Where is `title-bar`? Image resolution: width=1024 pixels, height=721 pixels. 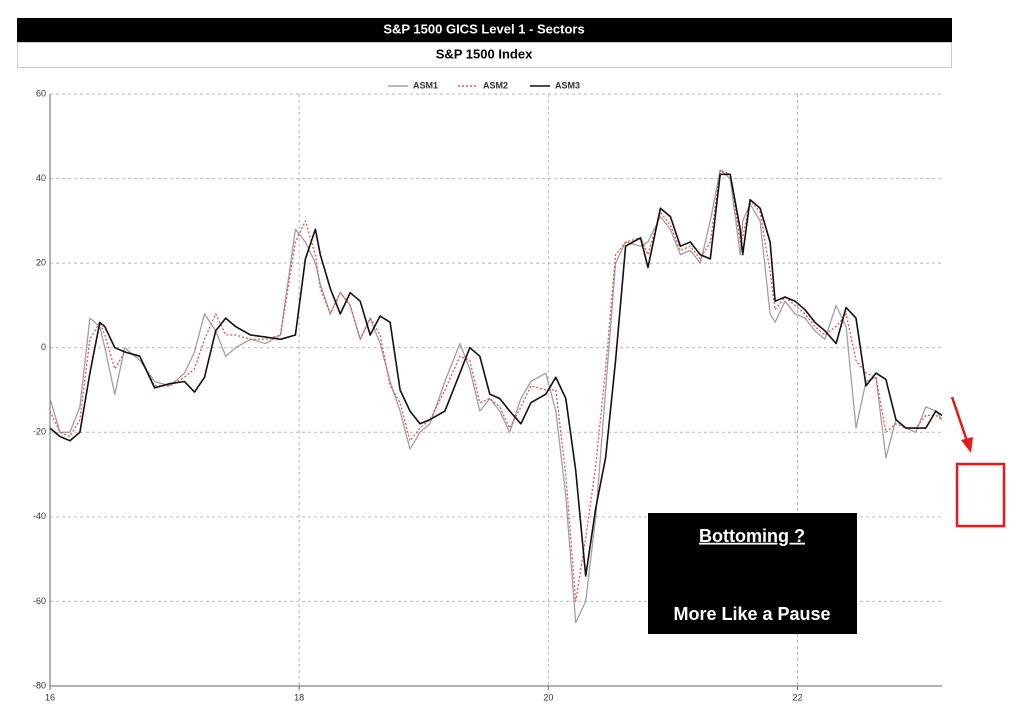 title-bar is located at coordinates (484, 30).